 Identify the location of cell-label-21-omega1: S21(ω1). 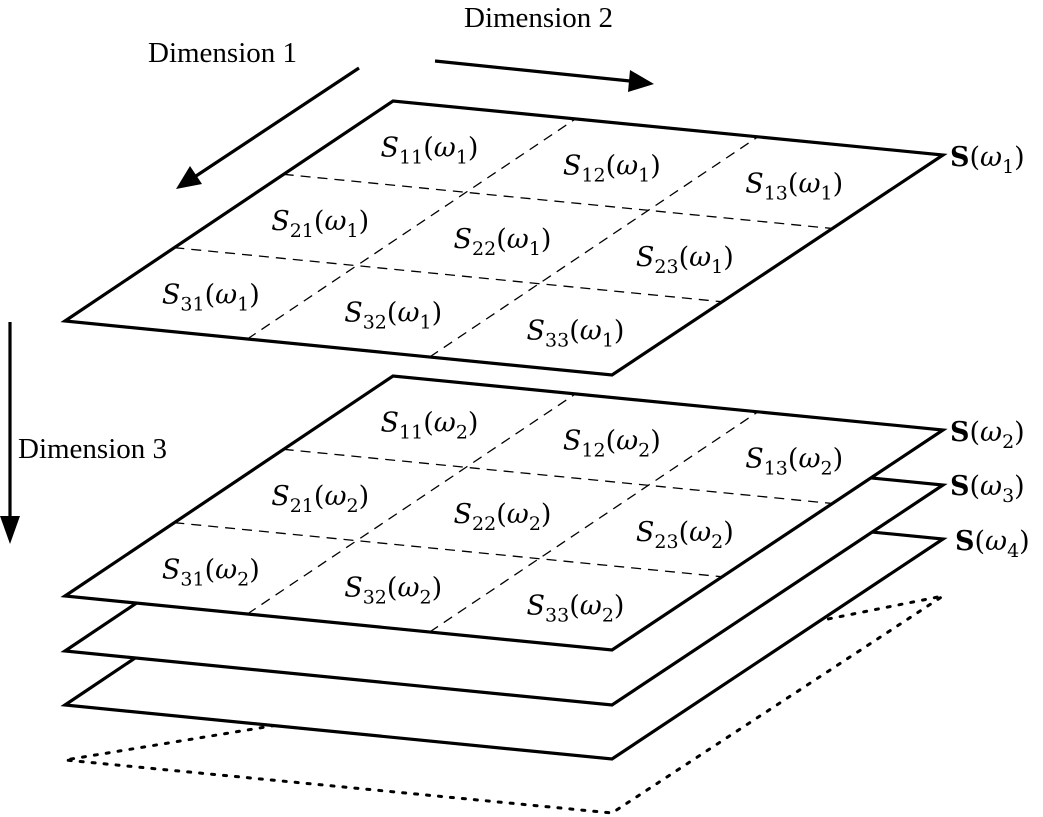
(320, 224).